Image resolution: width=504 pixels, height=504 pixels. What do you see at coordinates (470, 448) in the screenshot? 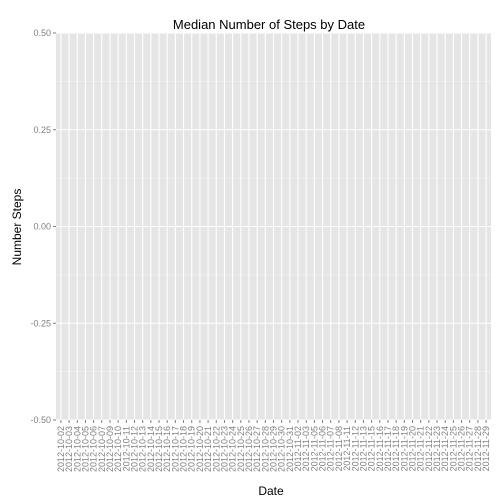
I see `x-tick-label: 2012-11-27` at bounding box center [470, 448].